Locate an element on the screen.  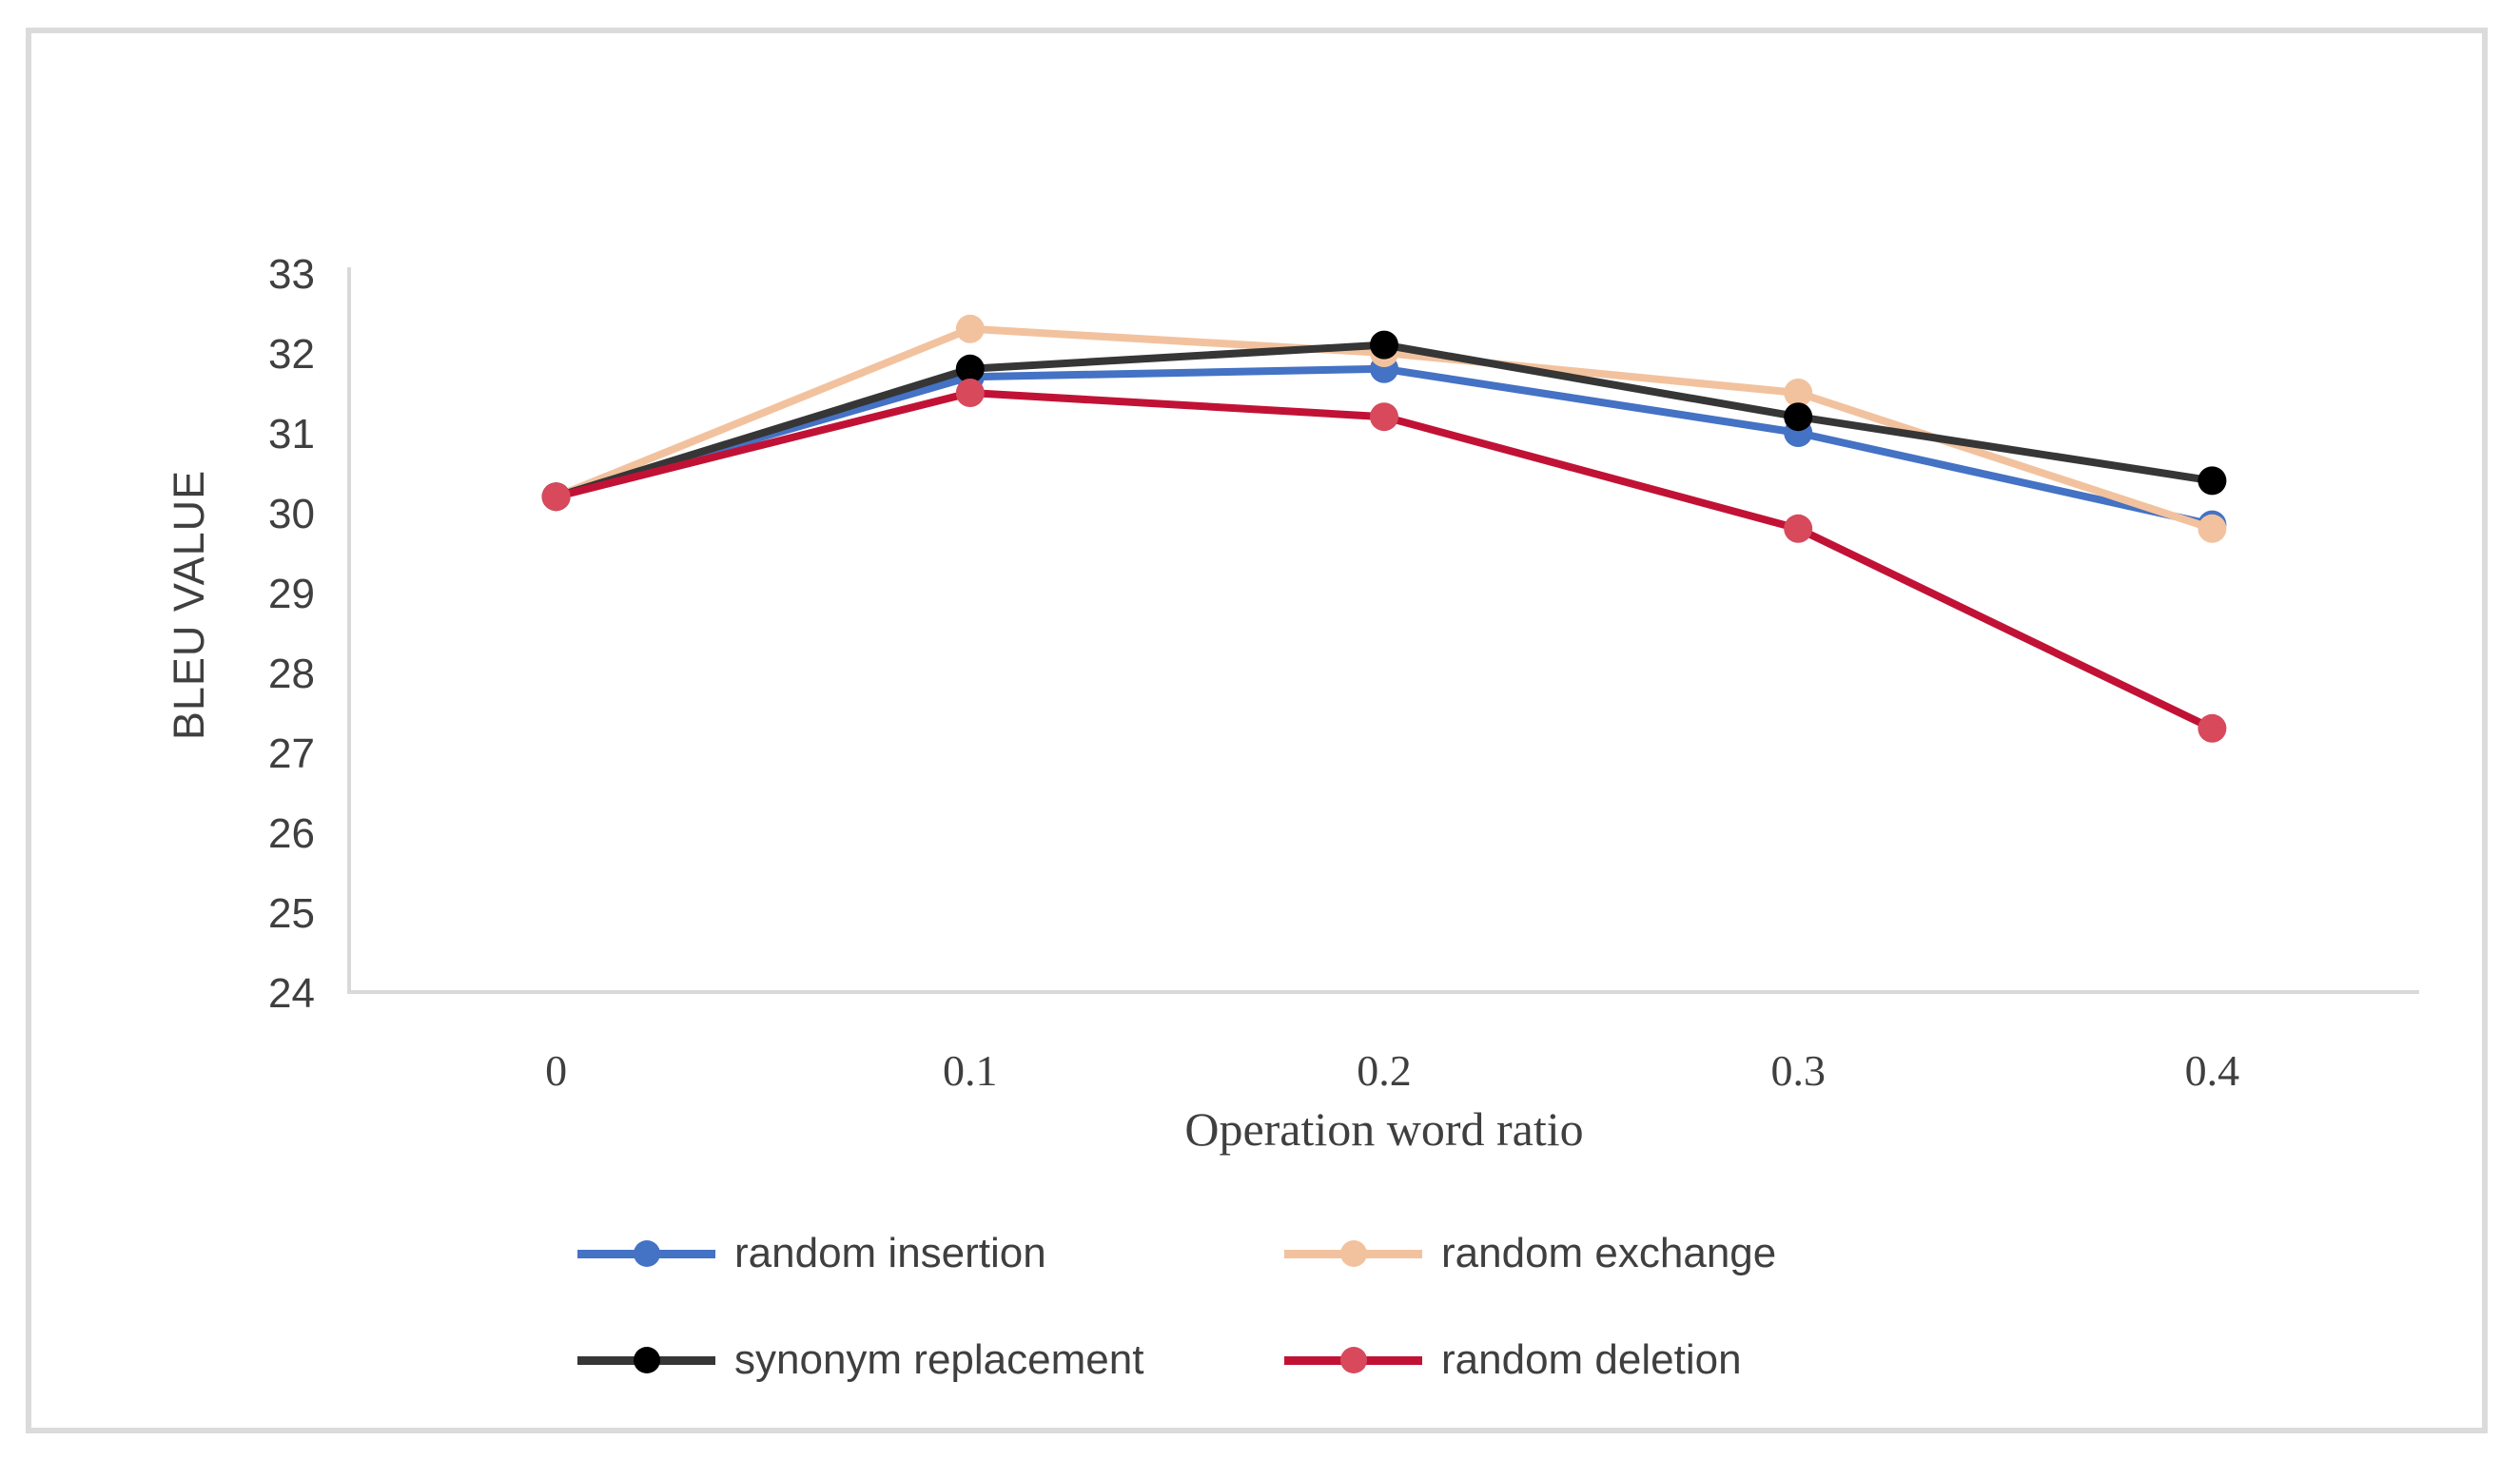
legend-item-random-insertion: random insertion is located at coordinates (812, 1254).